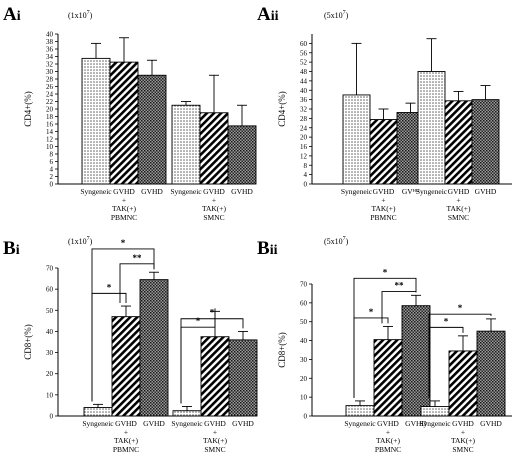  I want to click on panel-ai-group-label: PBMNC, so click(124, 217).